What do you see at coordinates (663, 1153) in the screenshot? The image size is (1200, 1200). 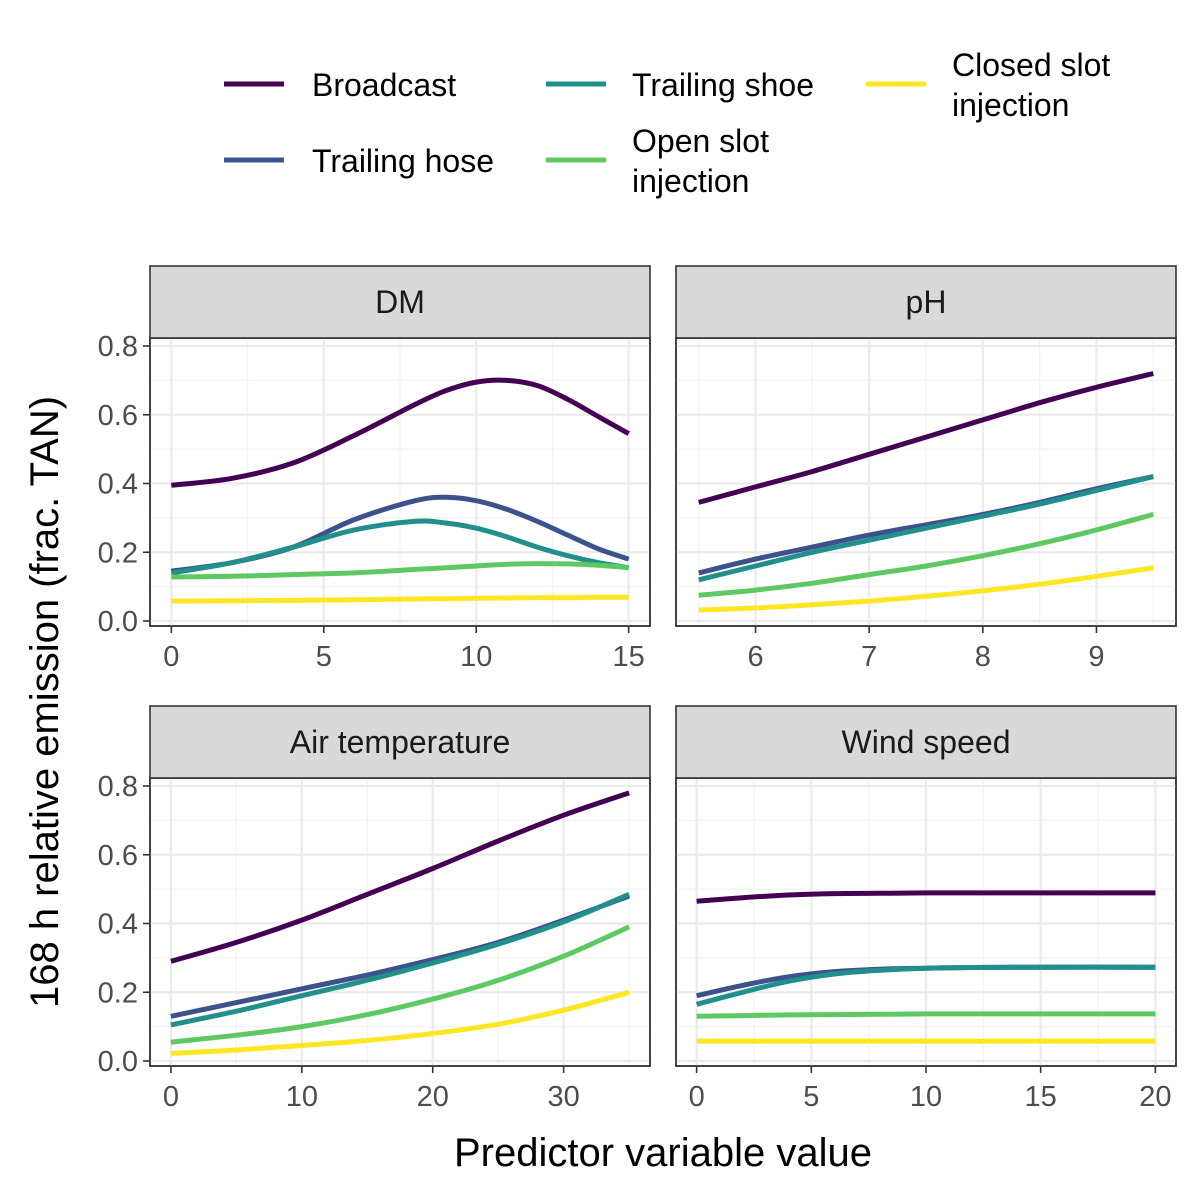 I see `x-axis-title: Predictor variable value` at bounding box center [663, 1153].